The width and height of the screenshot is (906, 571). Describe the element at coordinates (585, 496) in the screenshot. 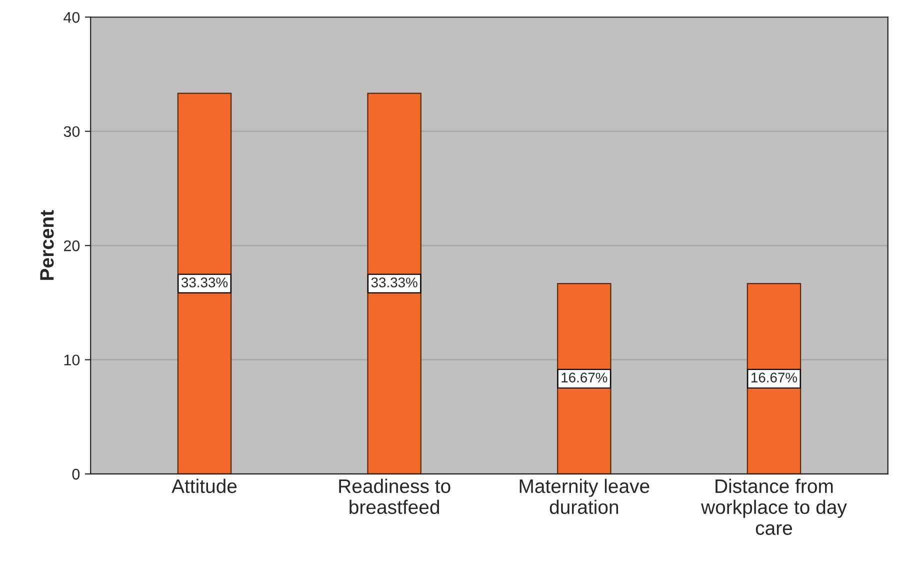

I see `x-tick-label: Maternity leave duration` at that location.